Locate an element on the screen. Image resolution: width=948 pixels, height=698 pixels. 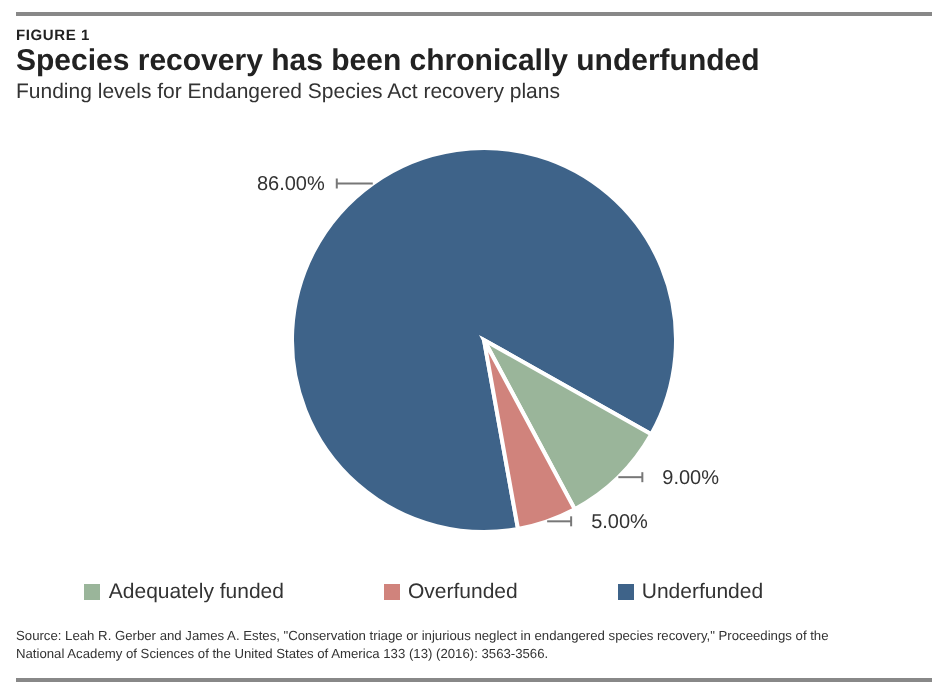
chart-subtitle: Funding levels for Endangered Species Act recovery plans is located at coordinates (288, 92).